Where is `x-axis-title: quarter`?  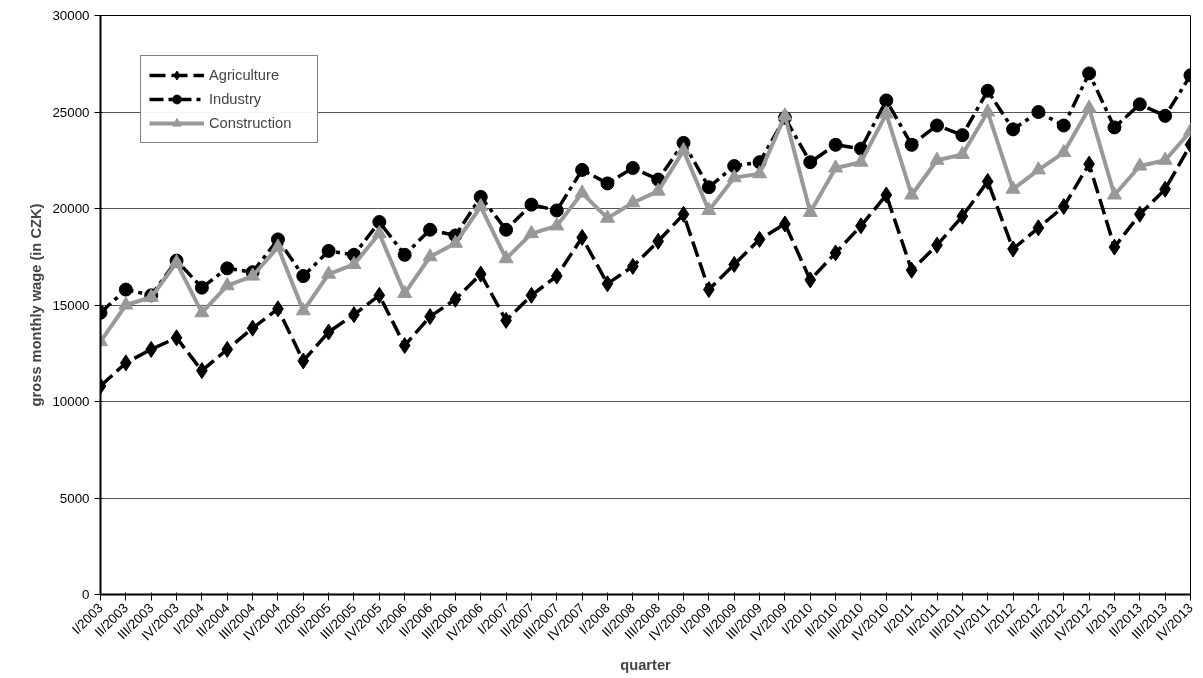
x-axis-title: quarter is located at coordinates (646, 664).